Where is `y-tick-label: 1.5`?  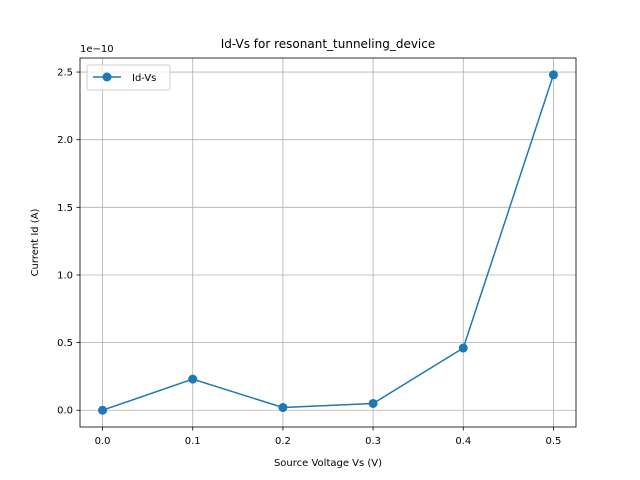 y-tick-label: 1.5 is located at coordinates (65, 208).